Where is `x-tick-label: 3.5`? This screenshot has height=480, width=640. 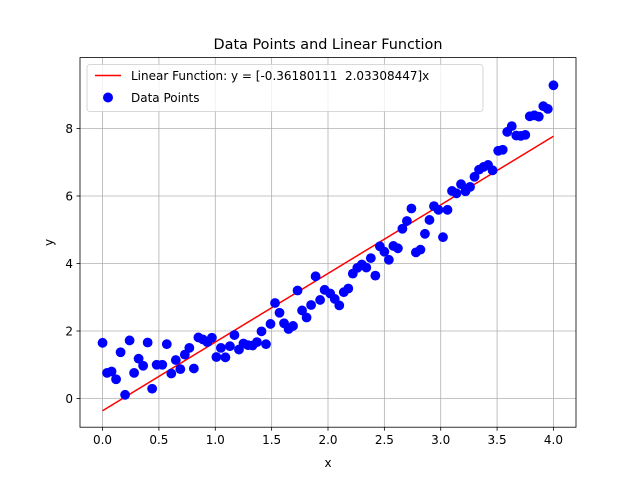
x-tick-label: 3.5 is located at coordinates (497, 440).